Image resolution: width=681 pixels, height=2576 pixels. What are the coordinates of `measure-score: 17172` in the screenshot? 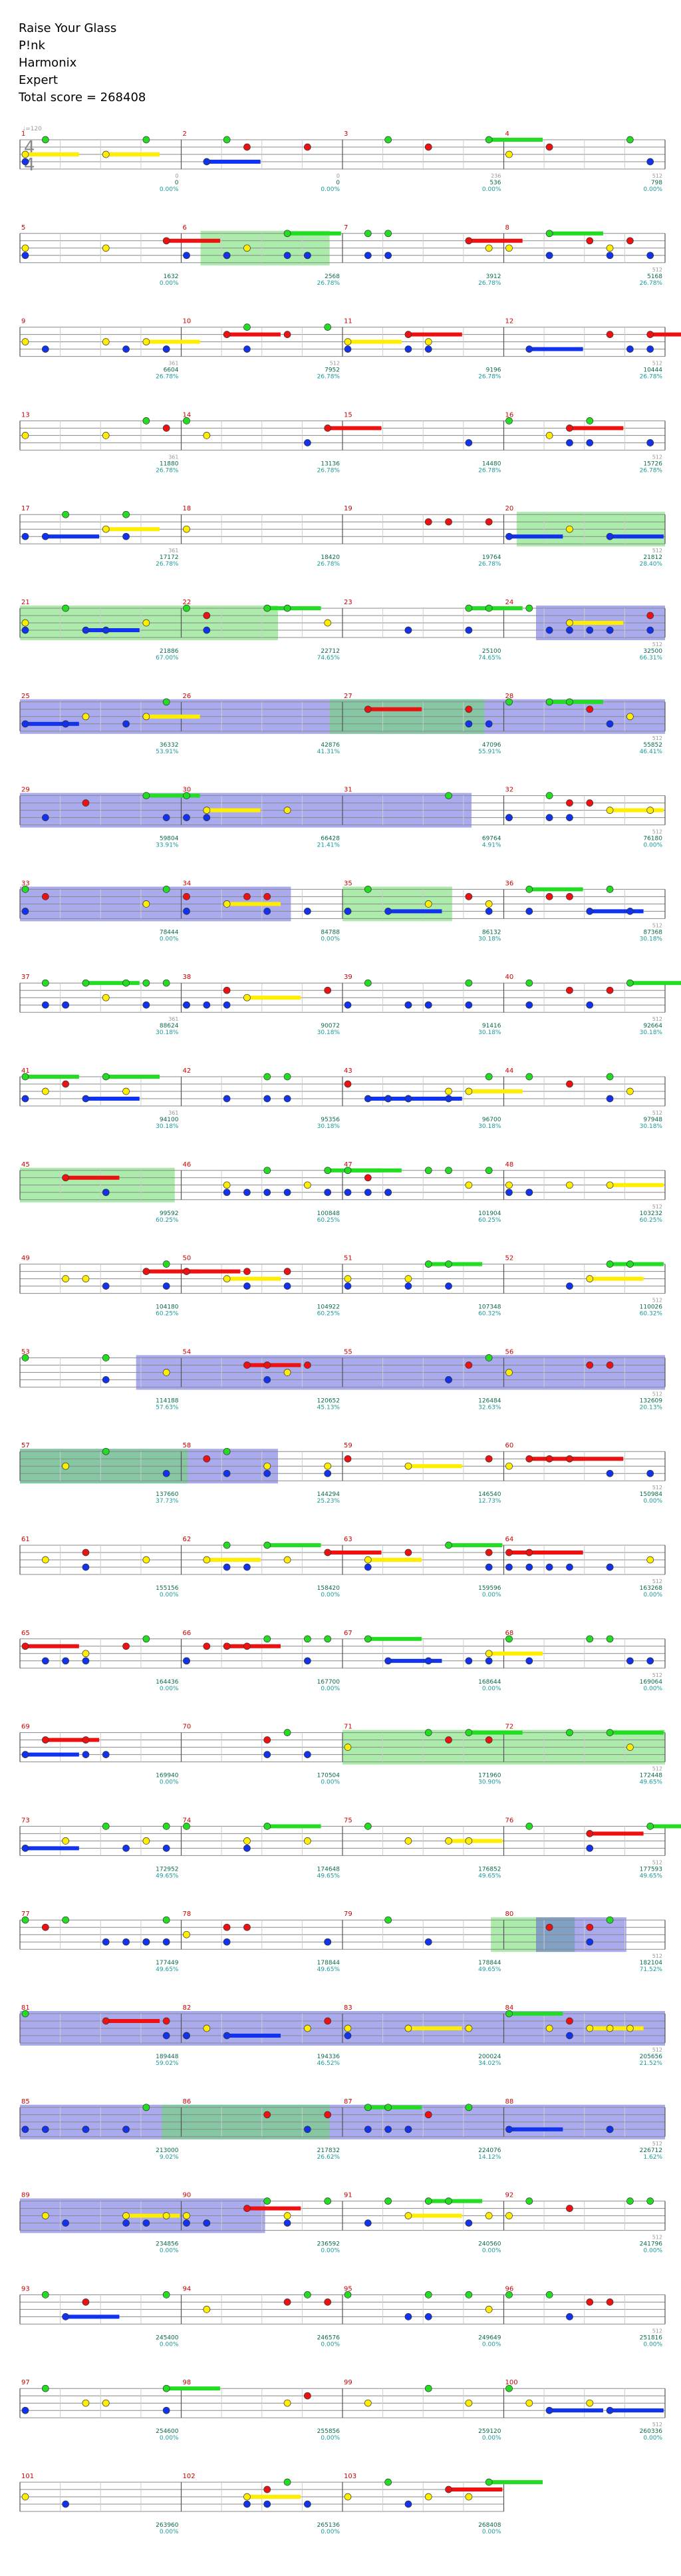 It's located at (169, 558).